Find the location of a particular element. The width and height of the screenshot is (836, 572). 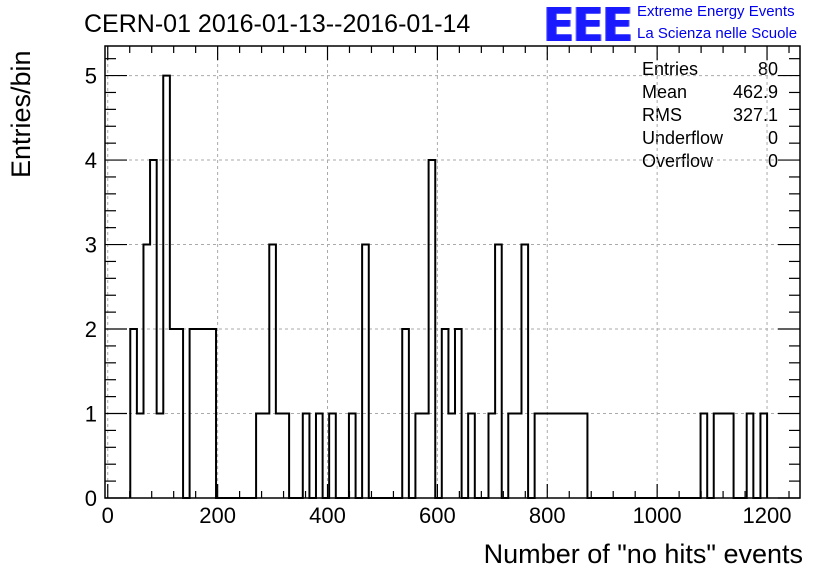

x-tick-label-0: 0 is located at coordinates (108, 515).